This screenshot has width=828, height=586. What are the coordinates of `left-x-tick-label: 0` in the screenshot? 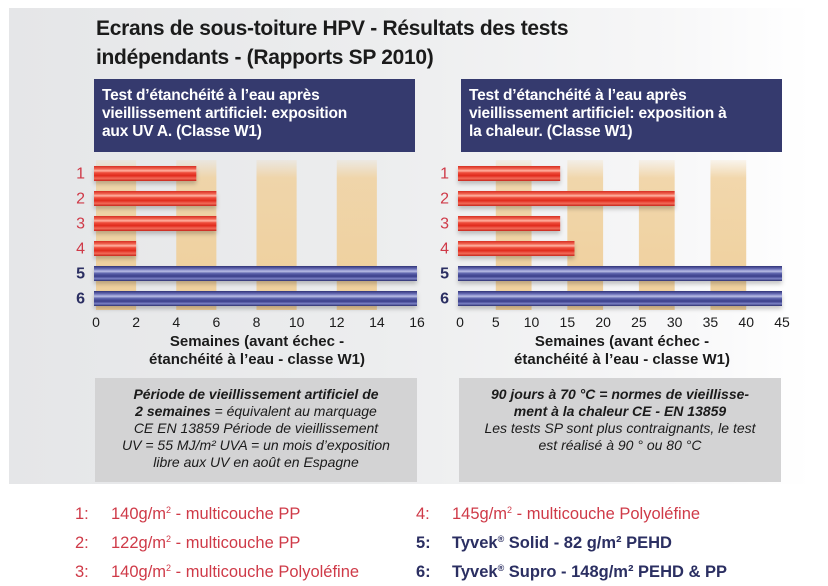 It's located at (96, 322).